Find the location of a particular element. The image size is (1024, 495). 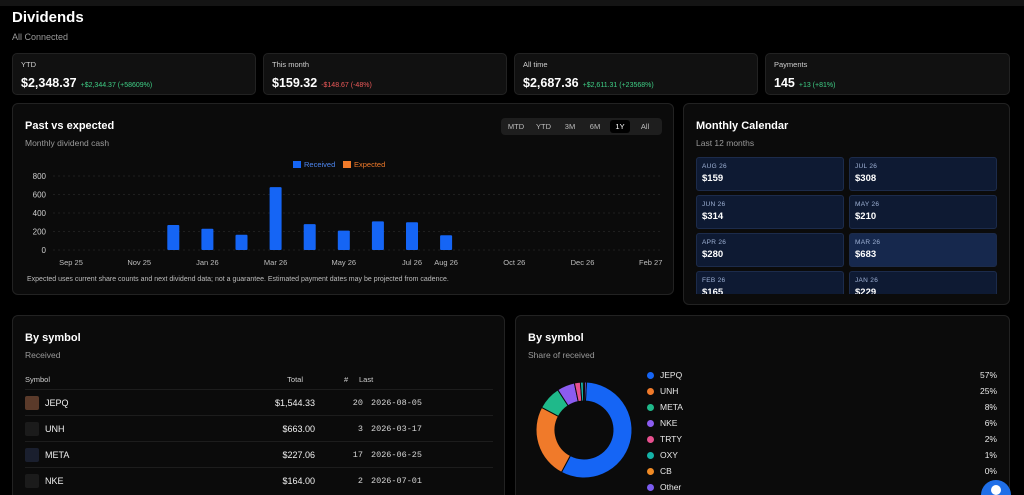

column-header-symbol: Symbol is located at coordinates (38, 379).